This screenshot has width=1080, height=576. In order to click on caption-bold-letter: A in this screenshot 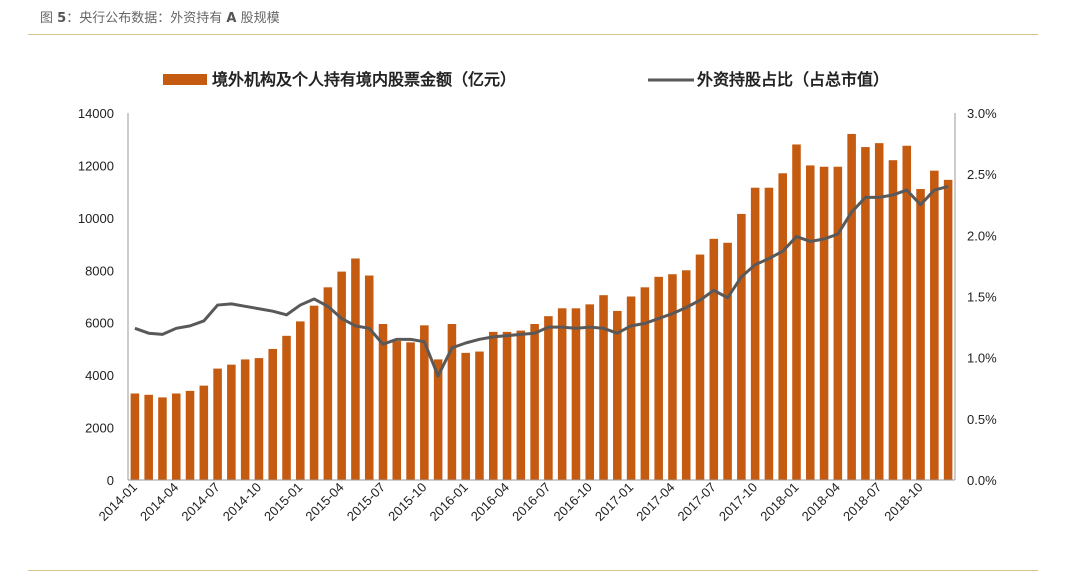, I will do `click(231, 18)`.